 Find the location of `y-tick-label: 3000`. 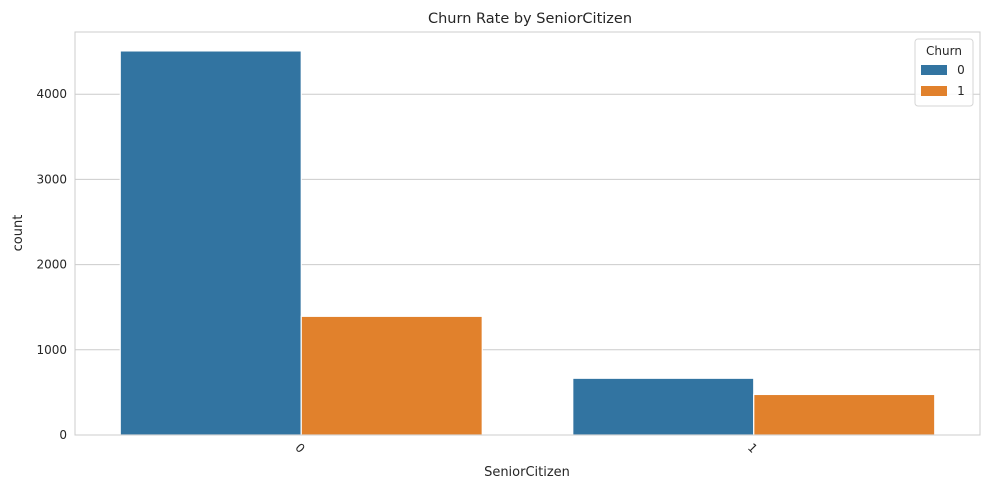

y-tick-label: 3000 is located at coordinates (51, 179).